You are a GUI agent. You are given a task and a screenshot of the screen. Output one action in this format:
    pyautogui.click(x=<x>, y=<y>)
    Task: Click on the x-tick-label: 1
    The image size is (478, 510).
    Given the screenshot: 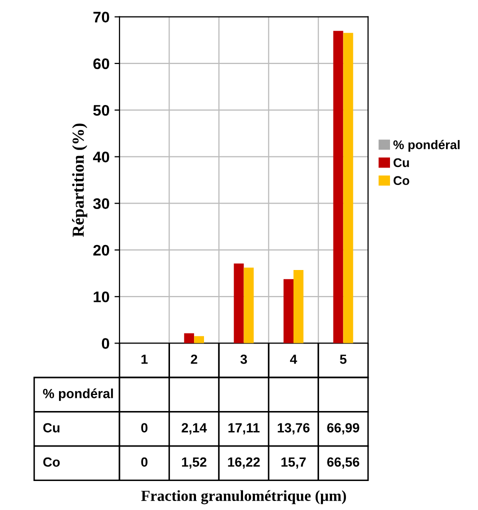 What is the action you would take?
    pyautogui.click(x=145, y=359)
    